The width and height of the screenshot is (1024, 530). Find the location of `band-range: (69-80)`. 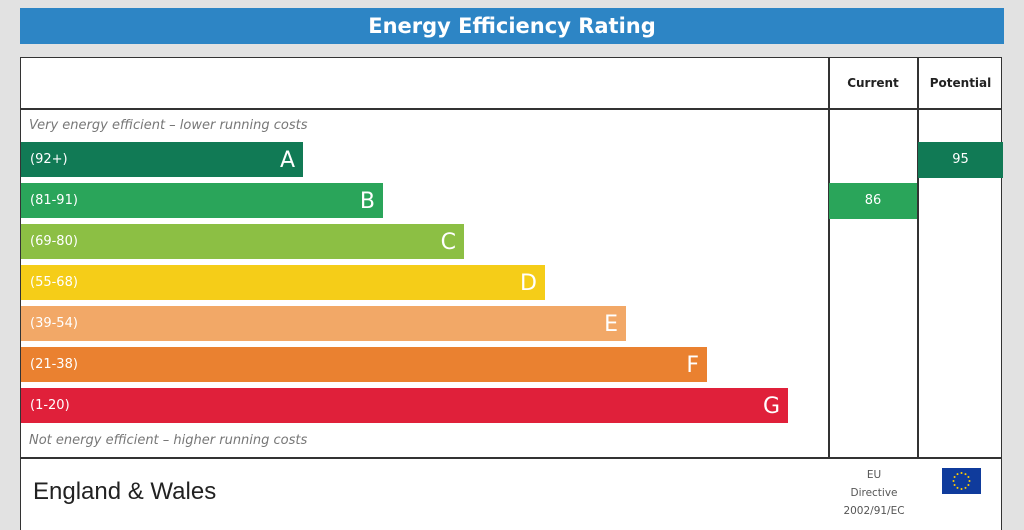

band-range: (69-80) is located at coordinates (54, 241).